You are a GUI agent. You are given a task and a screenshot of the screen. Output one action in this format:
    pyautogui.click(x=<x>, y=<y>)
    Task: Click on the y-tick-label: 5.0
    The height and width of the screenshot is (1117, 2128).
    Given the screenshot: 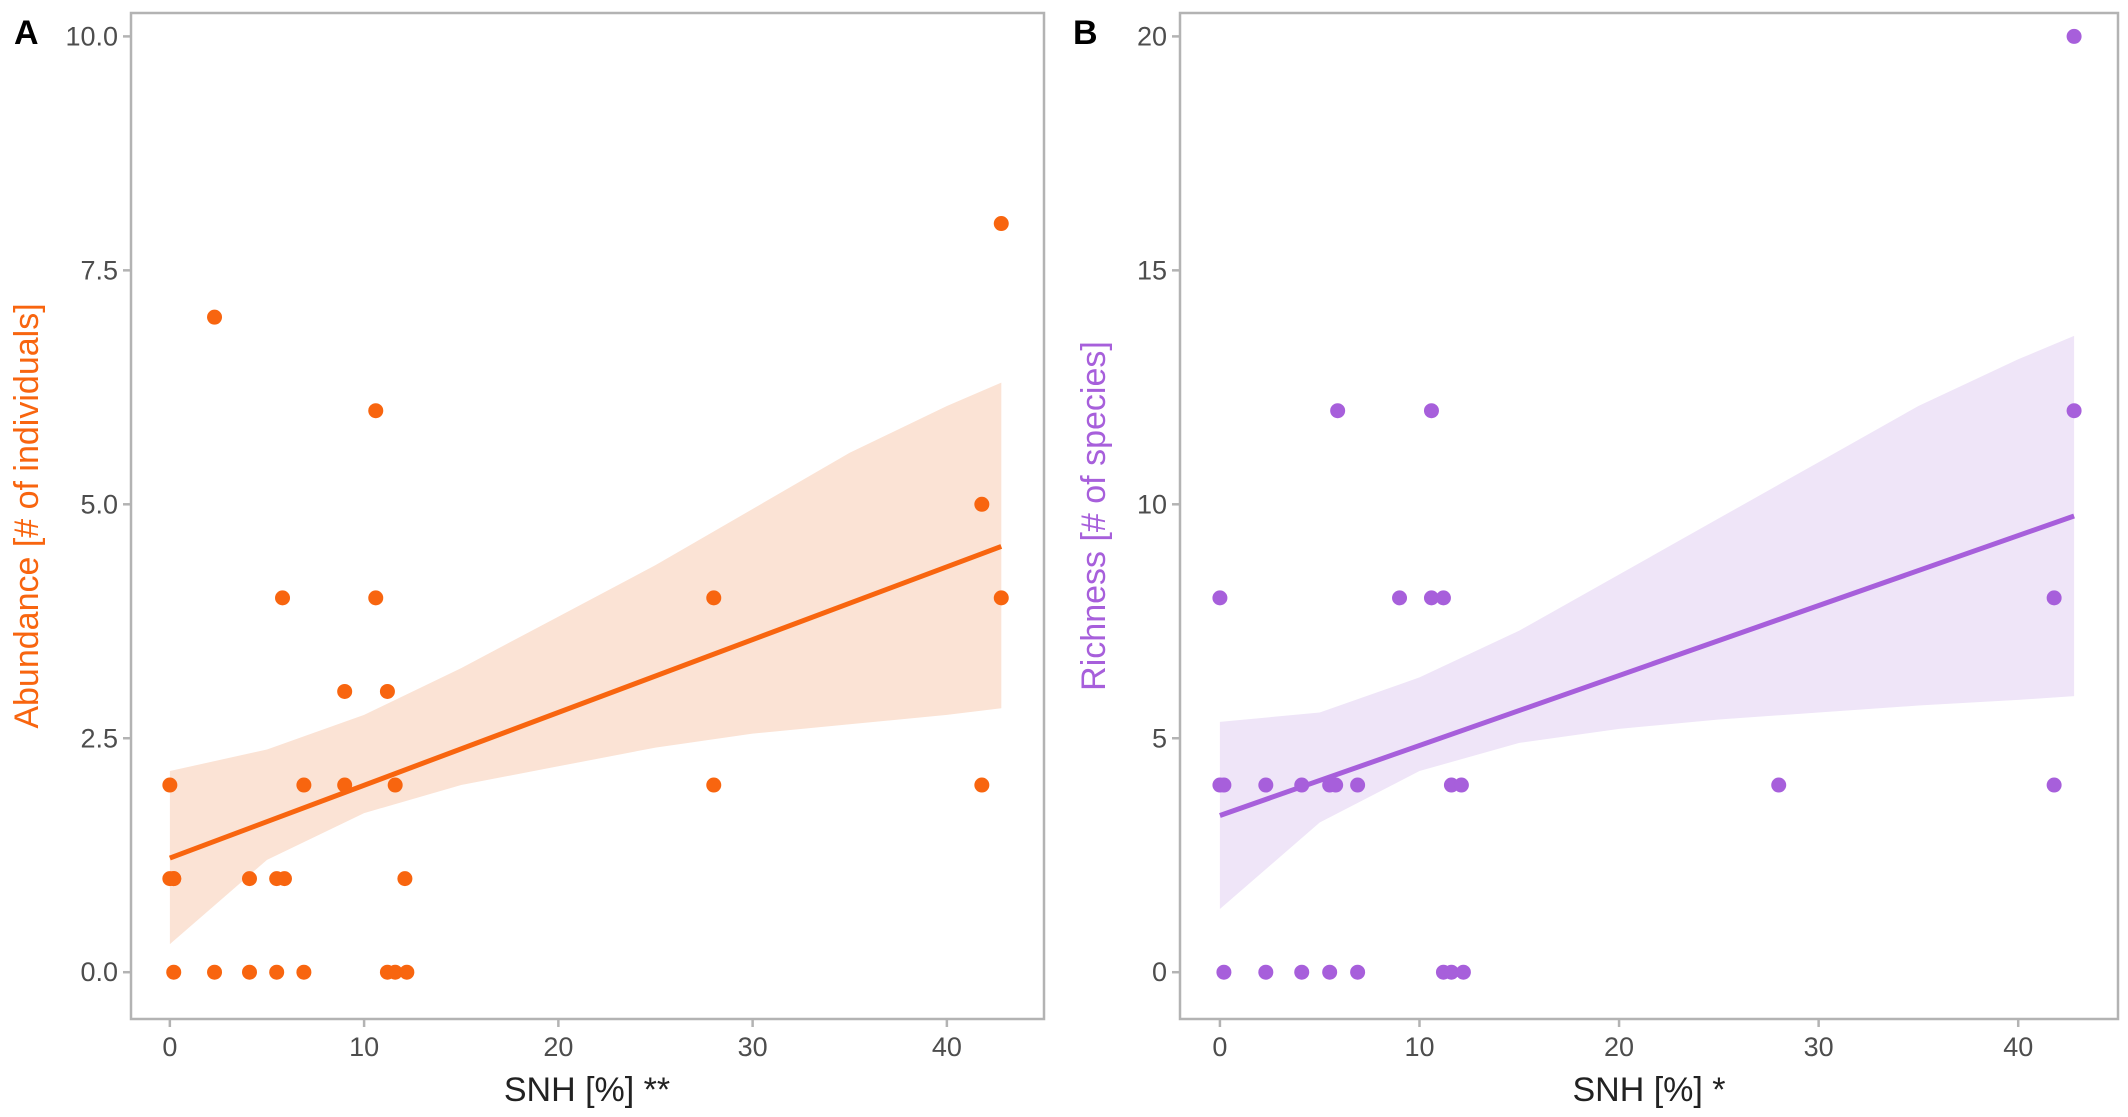 What is the action you would take?
    pyautogui.click(x=99, y=504)
    